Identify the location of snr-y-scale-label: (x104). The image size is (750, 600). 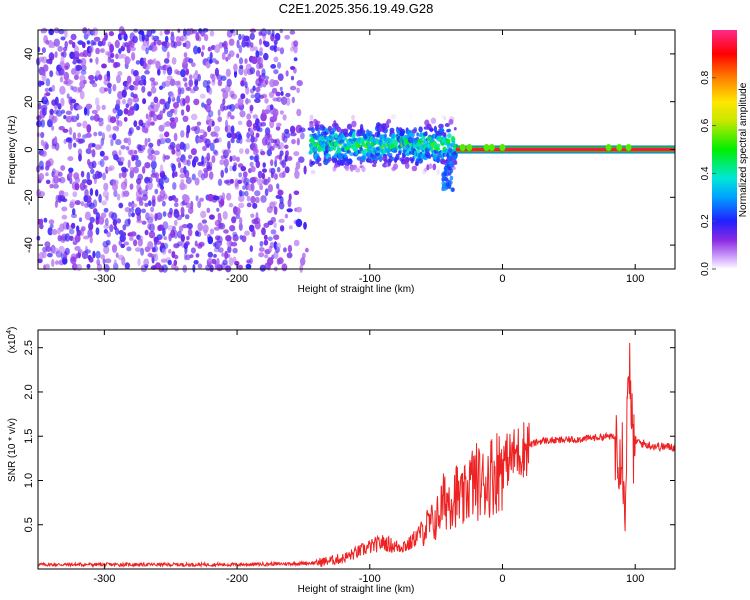
(12, 340).